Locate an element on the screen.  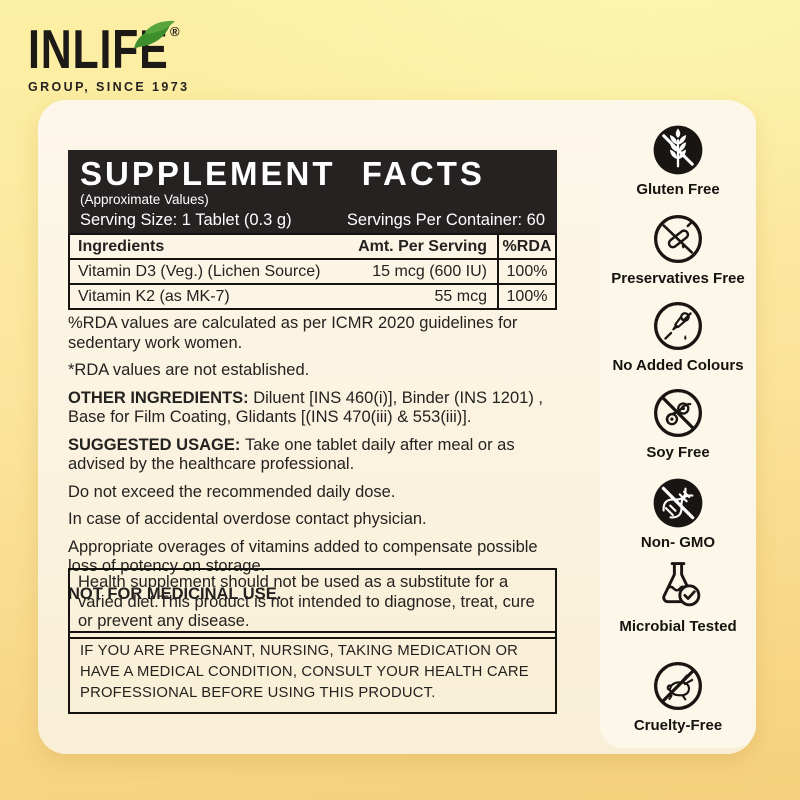
ingredient-name: Vitamin K2 (as MK-7) is located at coordinates (154, 296).